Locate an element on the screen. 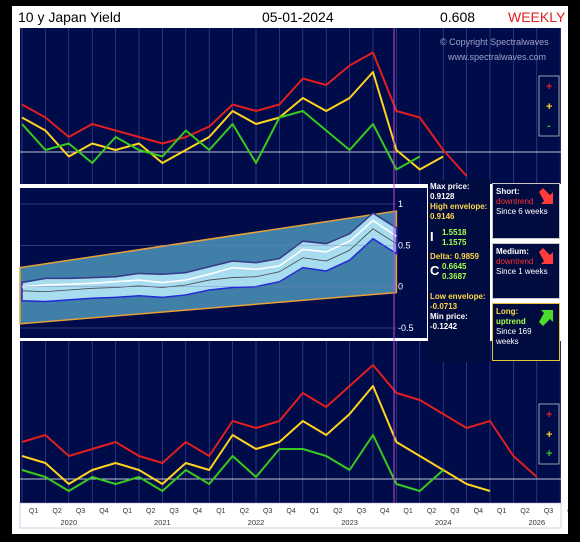 Image resolution: width=580 pixels, height=542 pixels. short-trend-since: Since 6 weeks is located at coordinates (522, 211).